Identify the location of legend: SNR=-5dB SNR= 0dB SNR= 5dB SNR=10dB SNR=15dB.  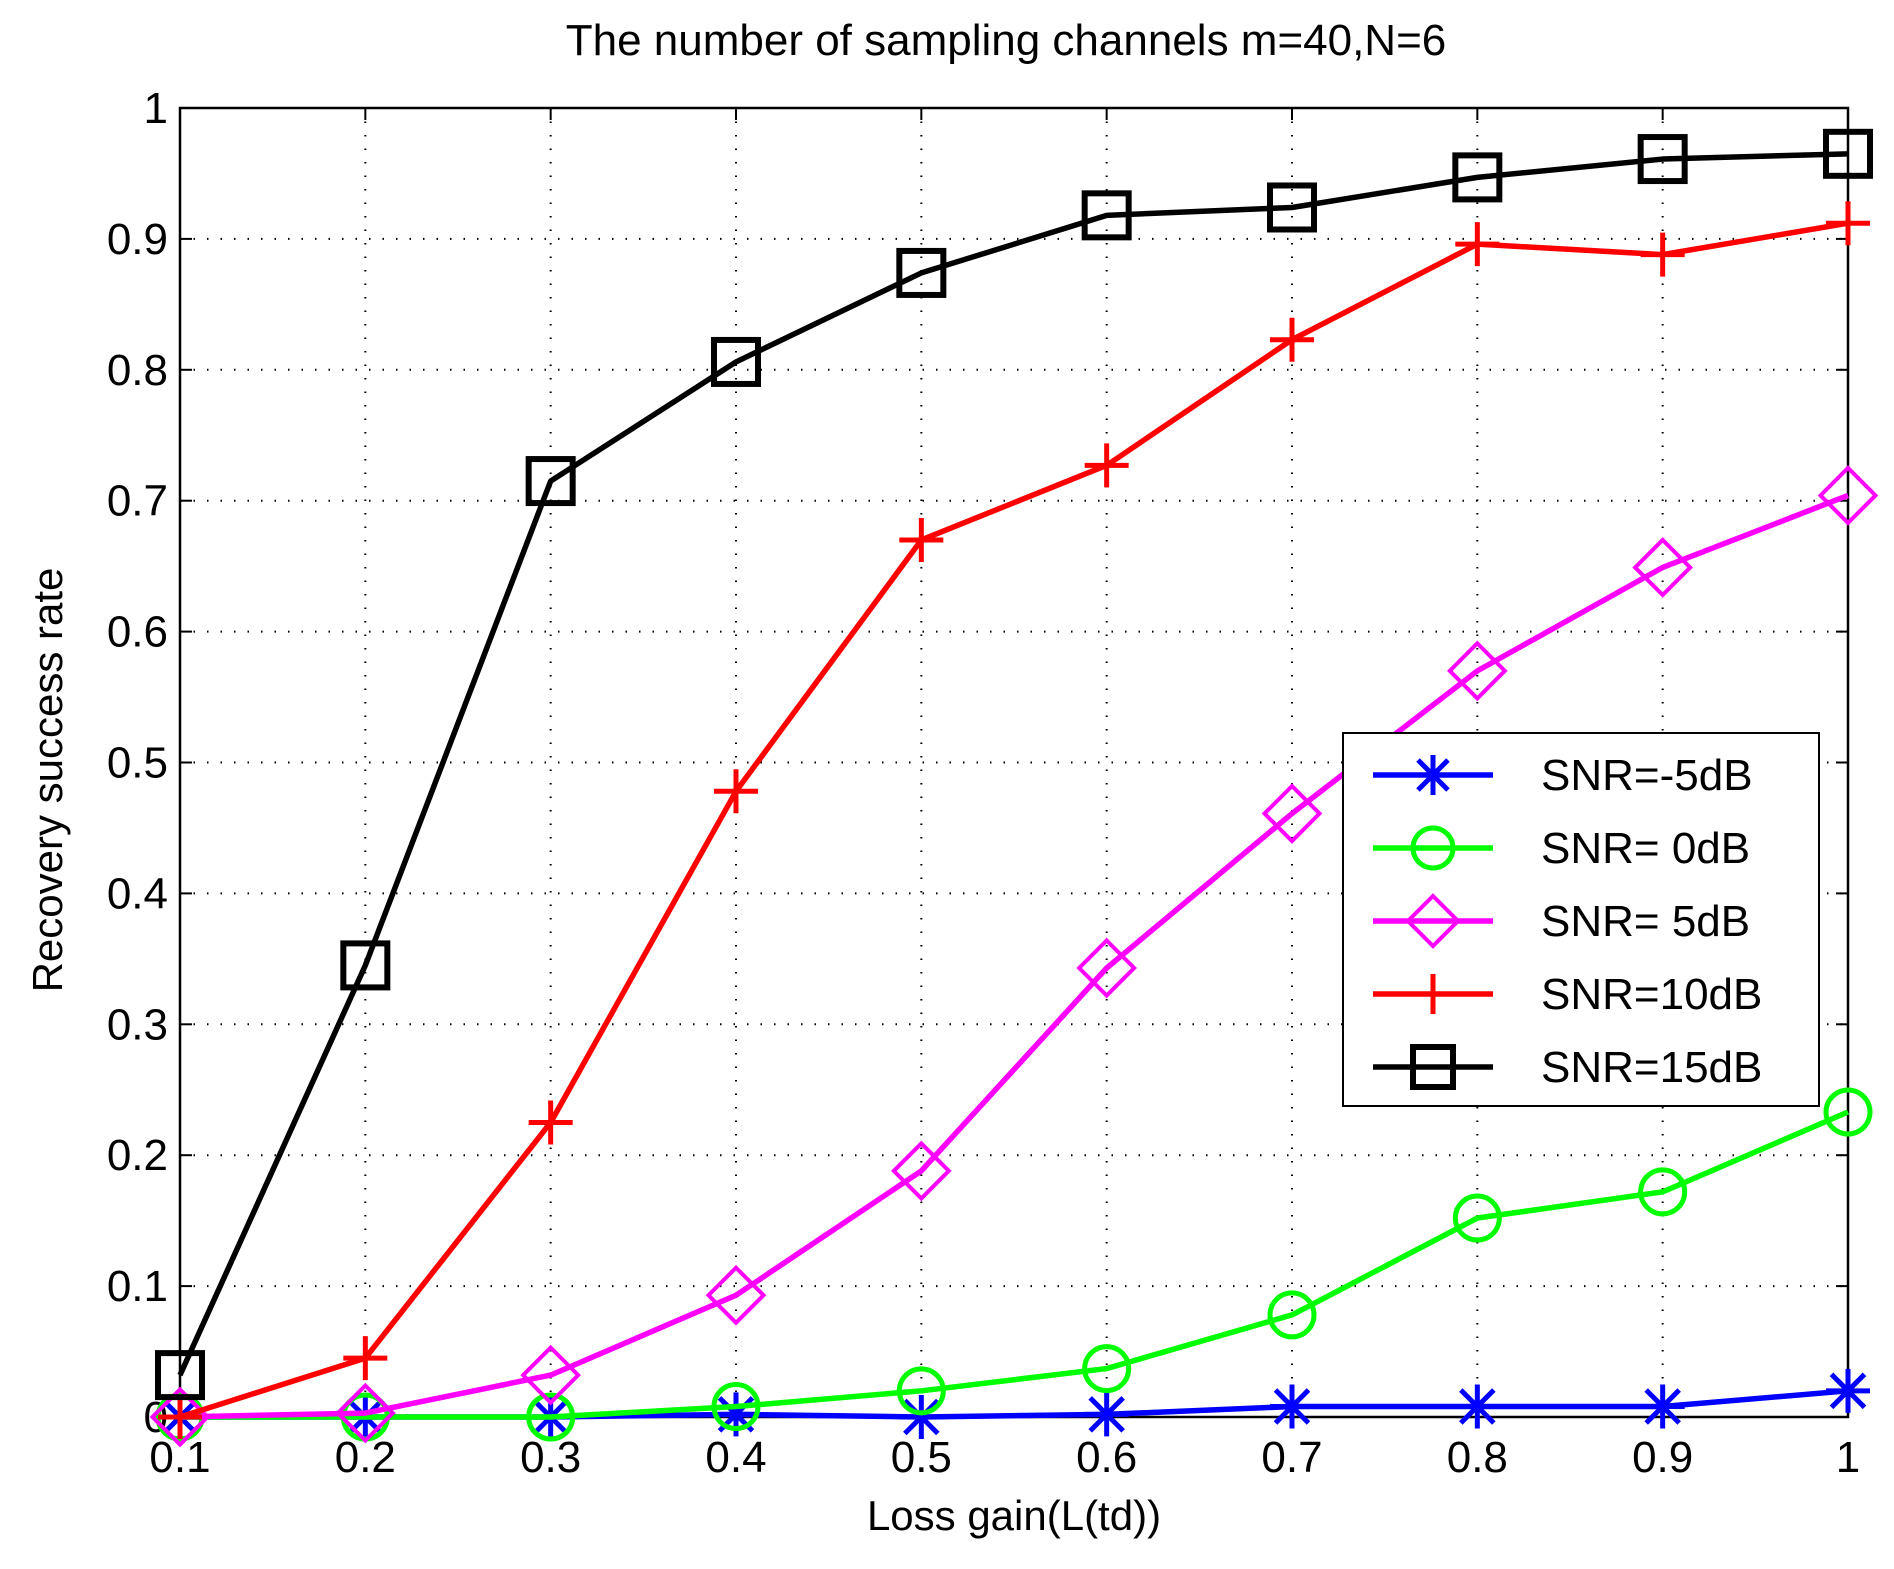
(1581, 919).